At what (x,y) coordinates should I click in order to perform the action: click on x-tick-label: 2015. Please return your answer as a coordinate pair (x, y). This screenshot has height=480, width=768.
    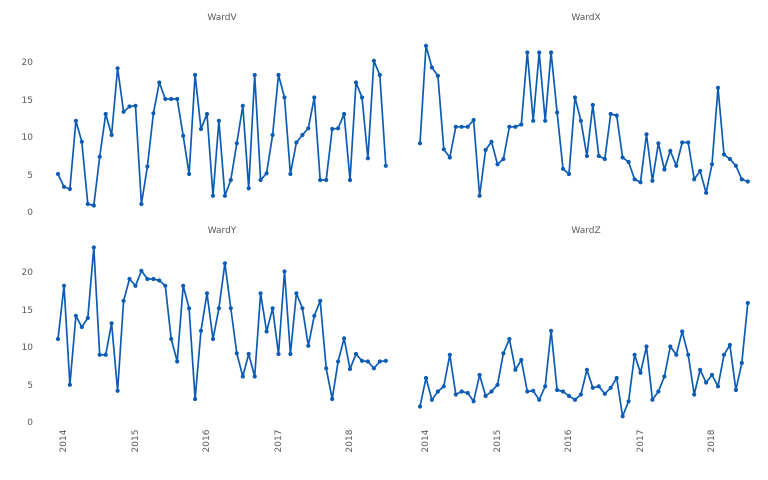
    Looking at the image, I should click on (497, 441).